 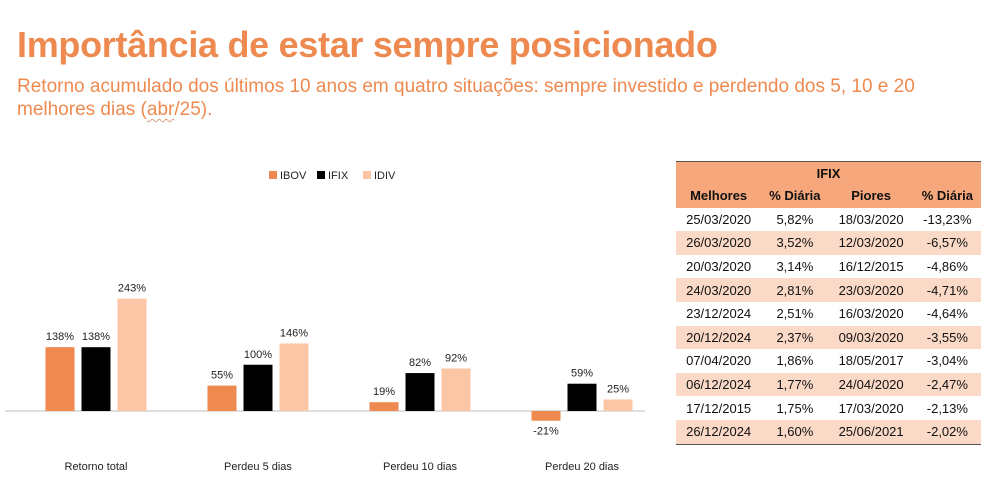 I want to click on data-label: -21%, so click(x=546, y=432).